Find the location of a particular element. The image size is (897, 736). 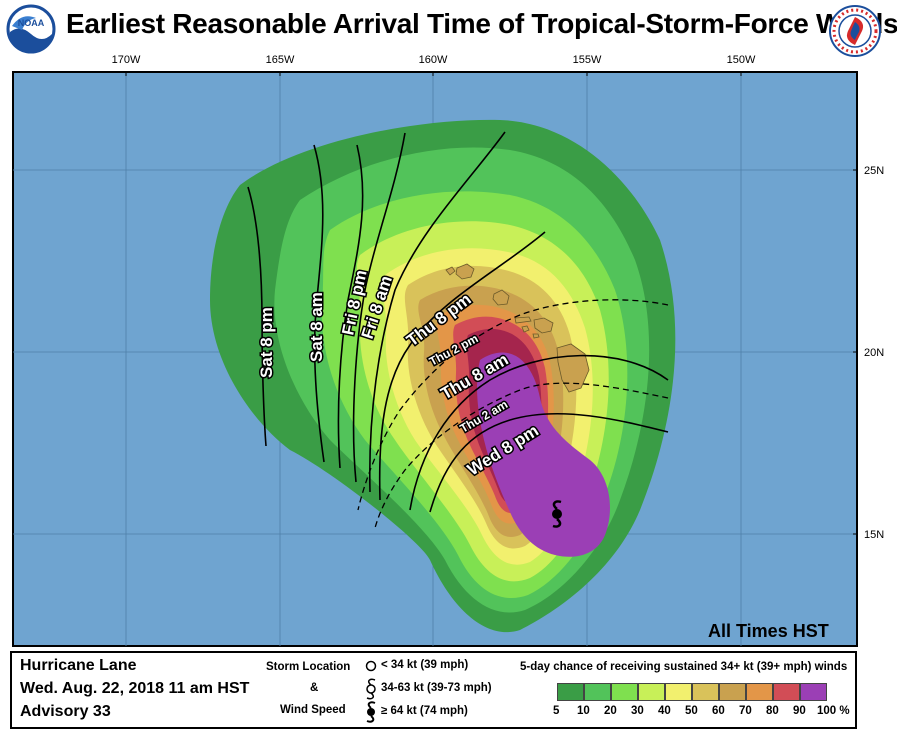

prob-100pct is located at coordinates (543, 454).